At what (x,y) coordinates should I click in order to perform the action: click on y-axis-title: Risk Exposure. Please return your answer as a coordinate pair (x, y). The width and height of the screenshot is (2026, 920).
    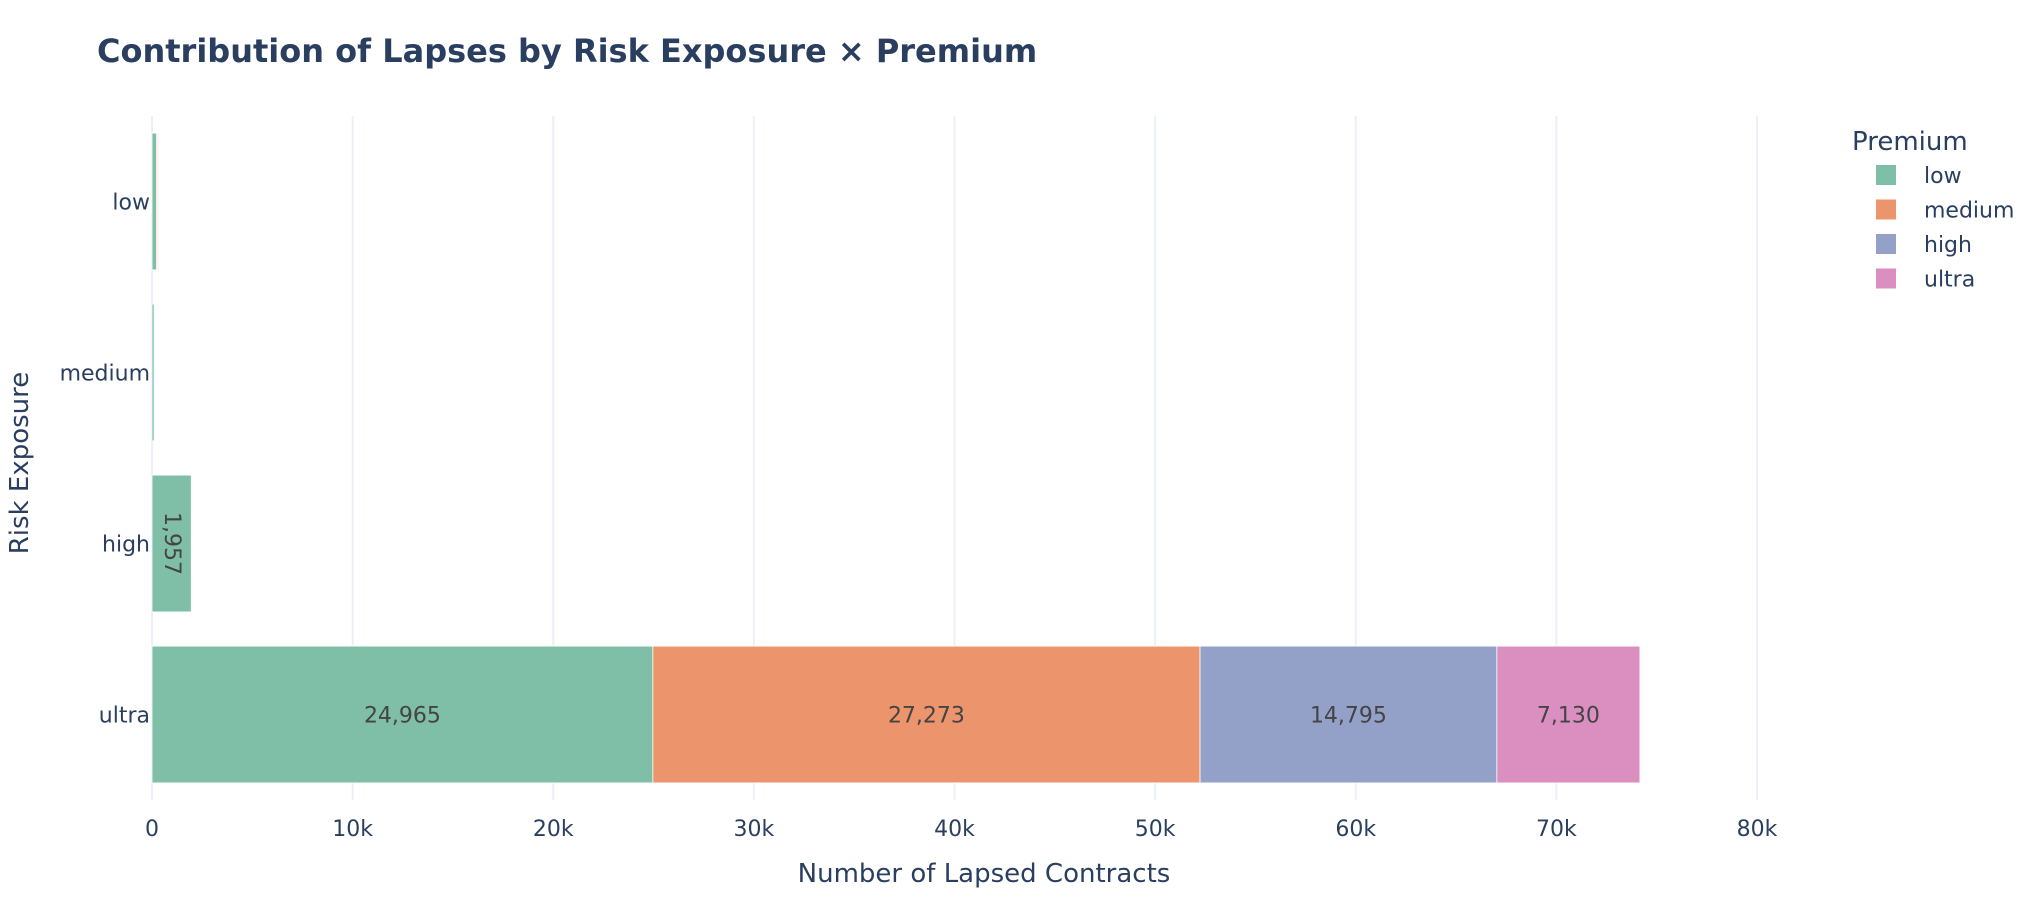
    Looking at the image, I should click on (20, 463).